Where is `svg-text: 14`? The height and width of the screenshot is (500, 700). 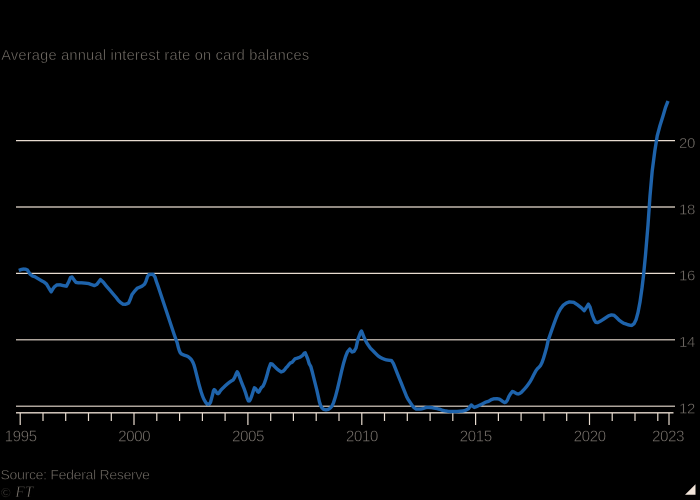
svg-text: 14 is located at coordinates (687, 342).